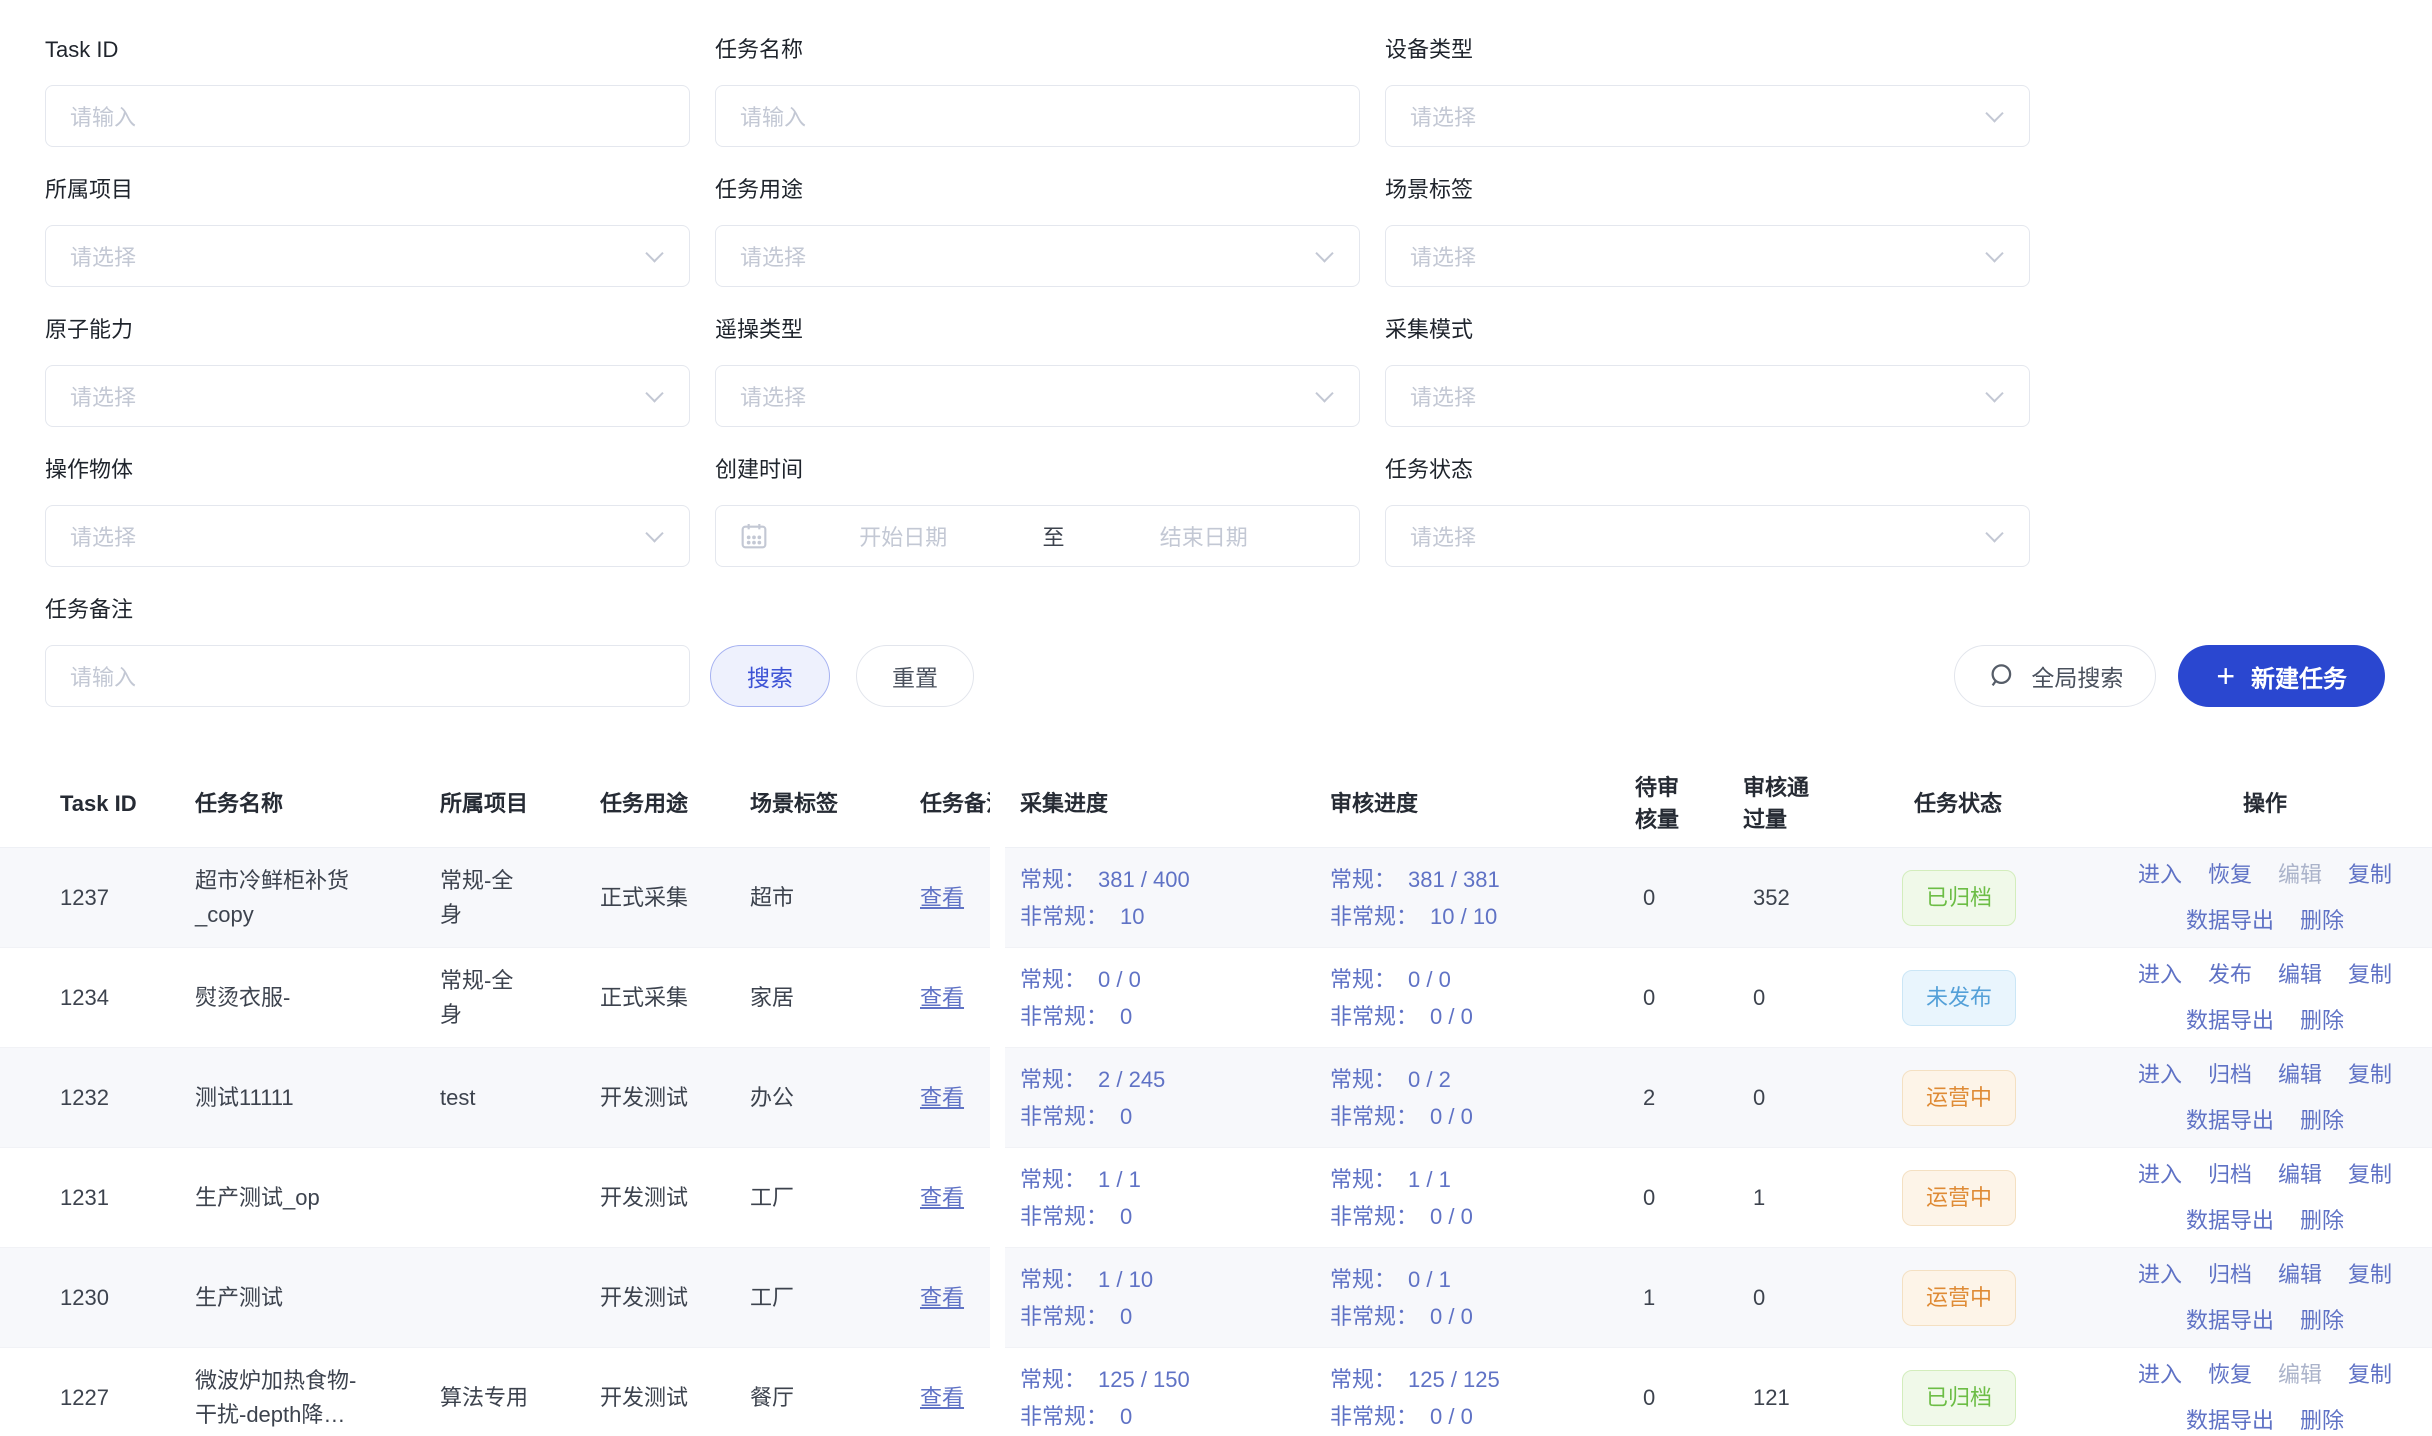  What do you see at coordinates (770, 676) in the screenshot?
I see `search-button: 搜索` at bounding box center [770, 676].